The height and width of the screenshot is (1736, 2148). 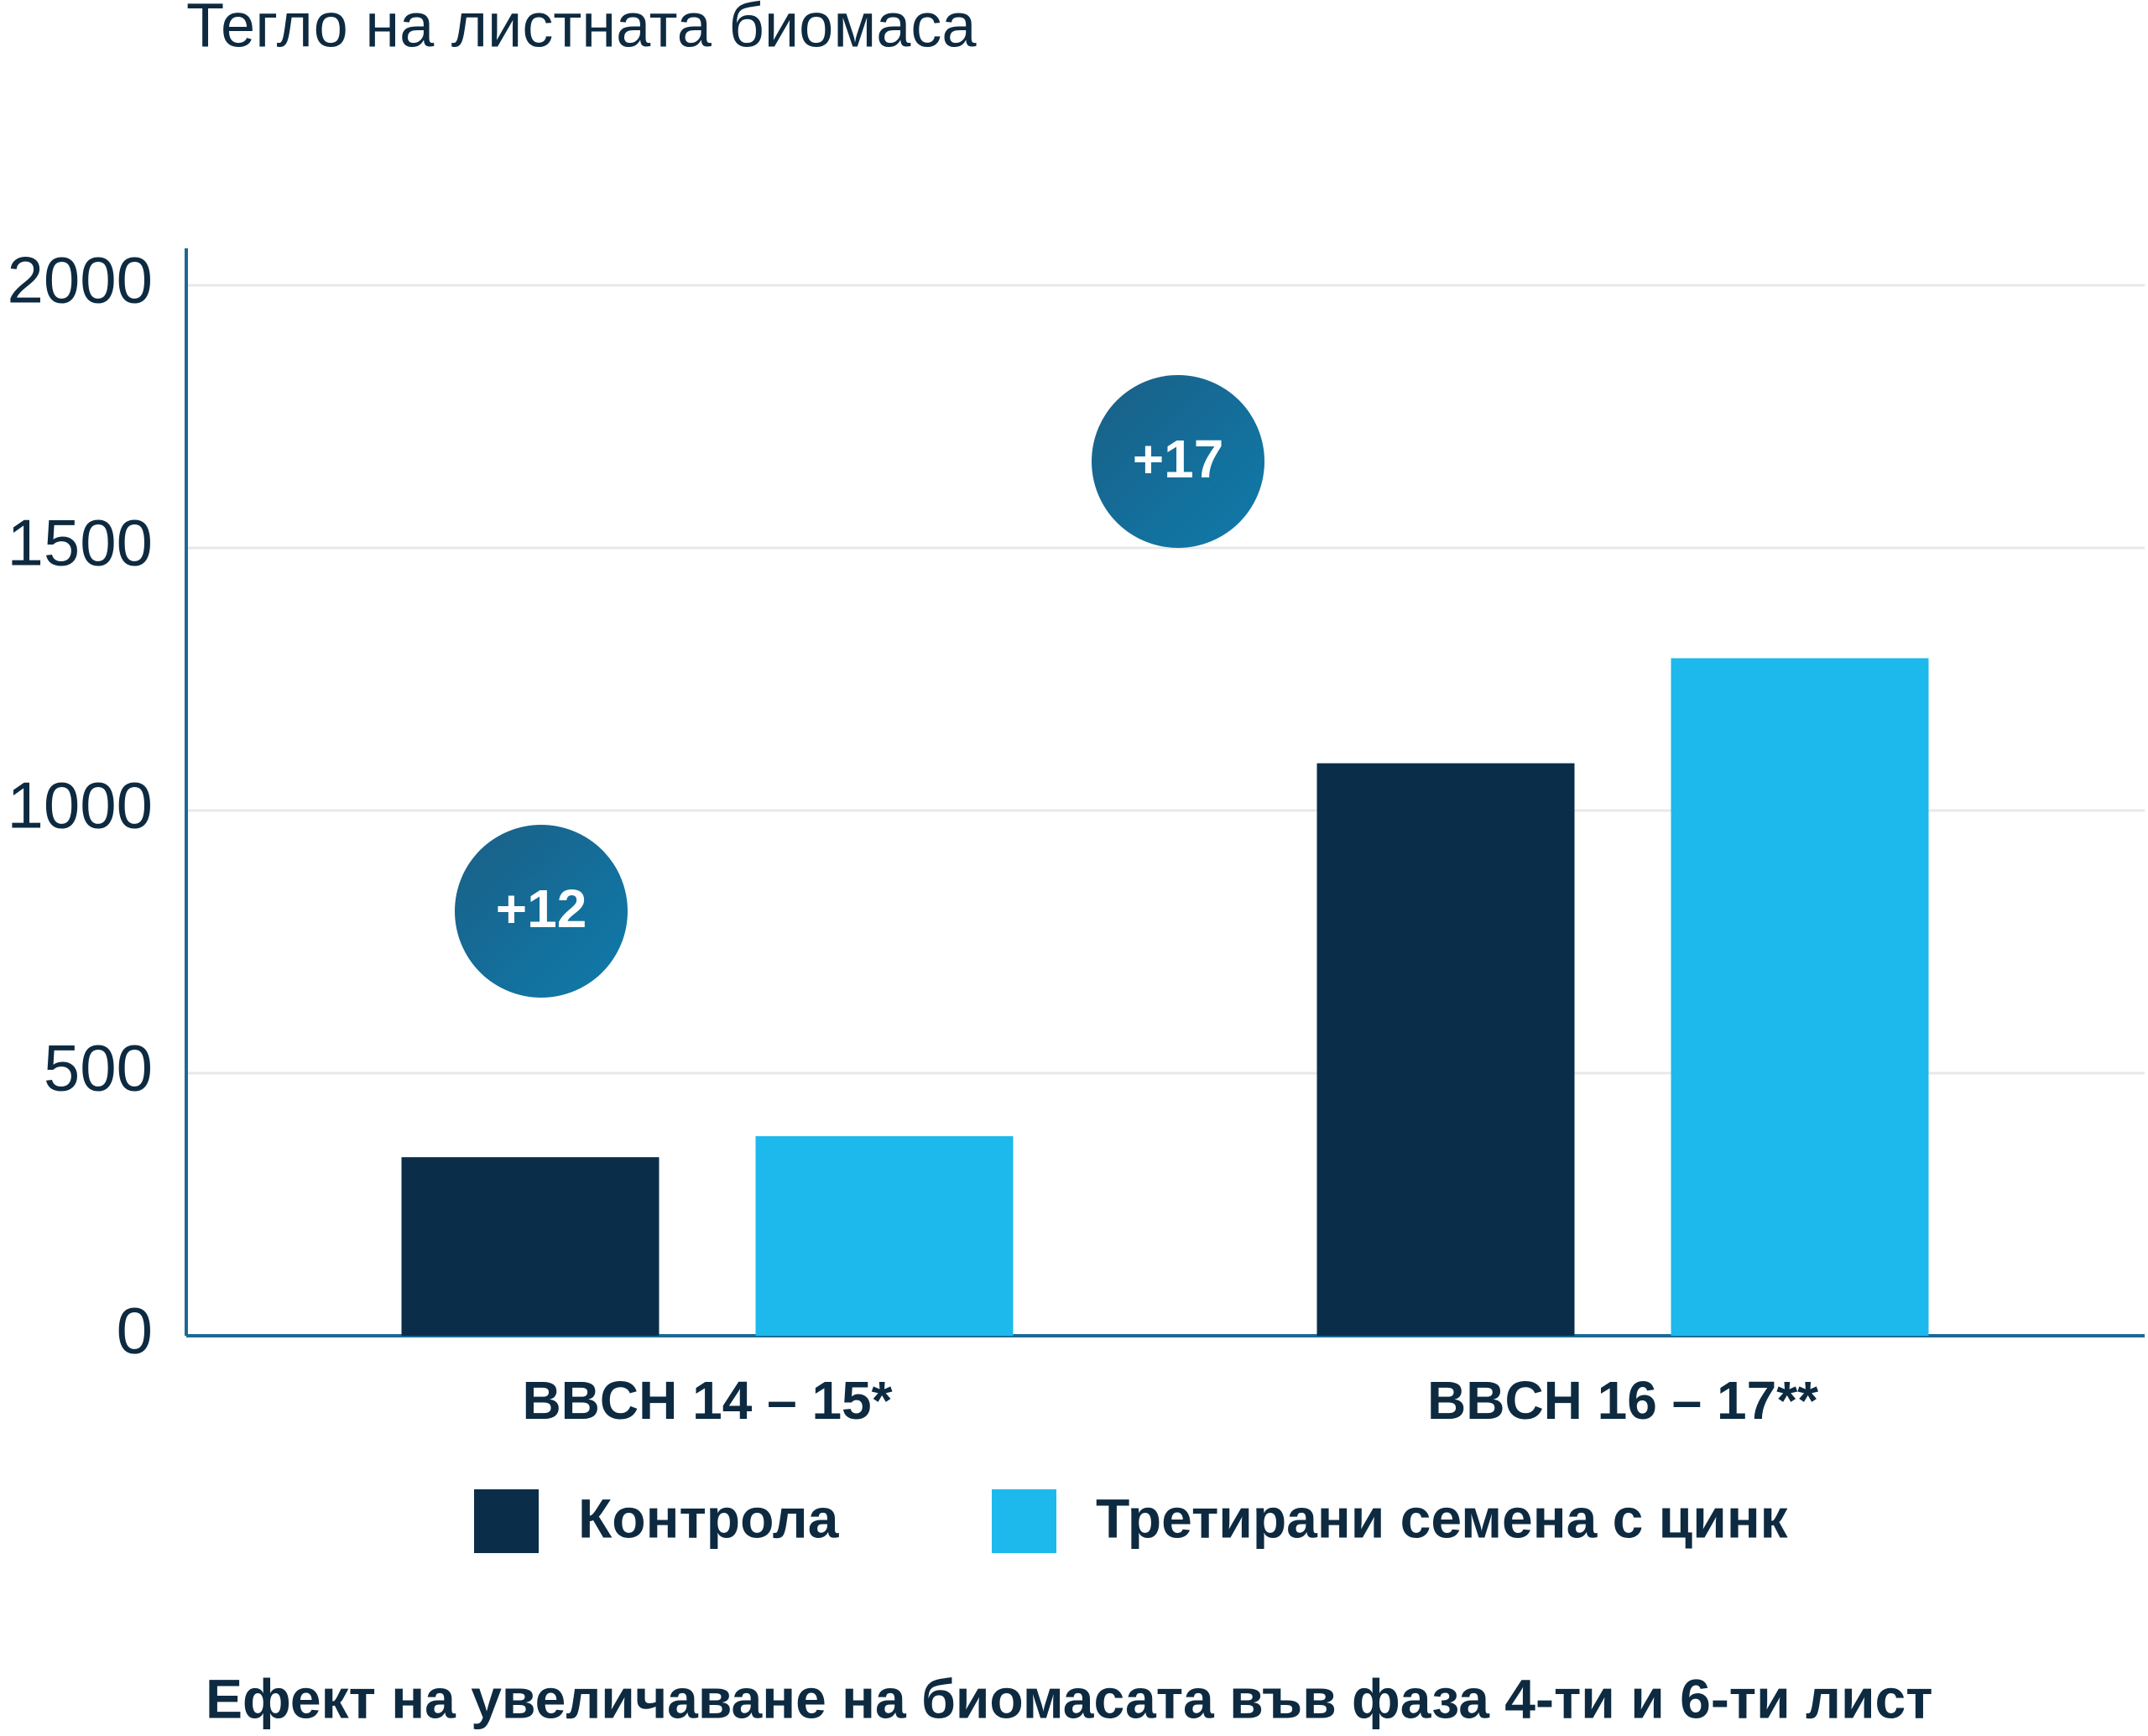 I want to click on annotation: +17, so click(x=1178, y=459).